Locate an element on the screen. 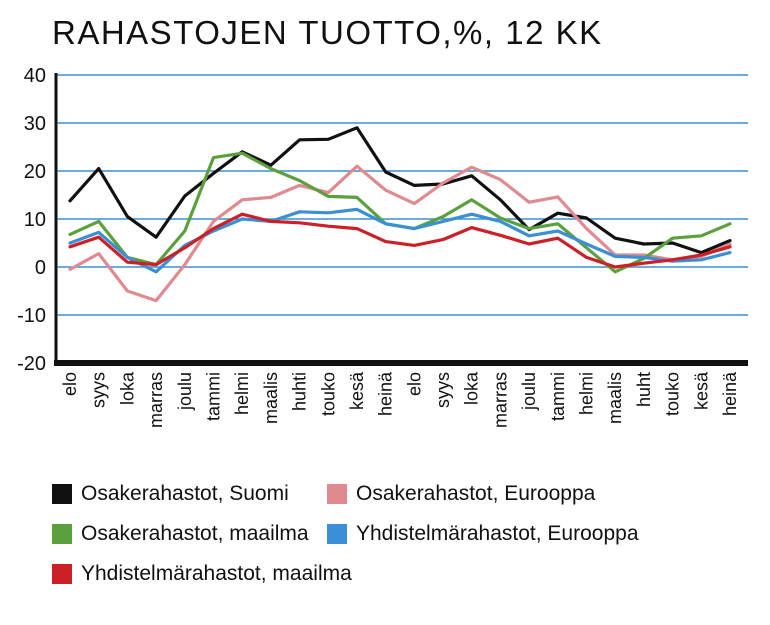 The width and height of the screenshot is (770, 625). legend-item: Yhdistelmärahastot, Eurooppa is located at coordinates (483, 534).